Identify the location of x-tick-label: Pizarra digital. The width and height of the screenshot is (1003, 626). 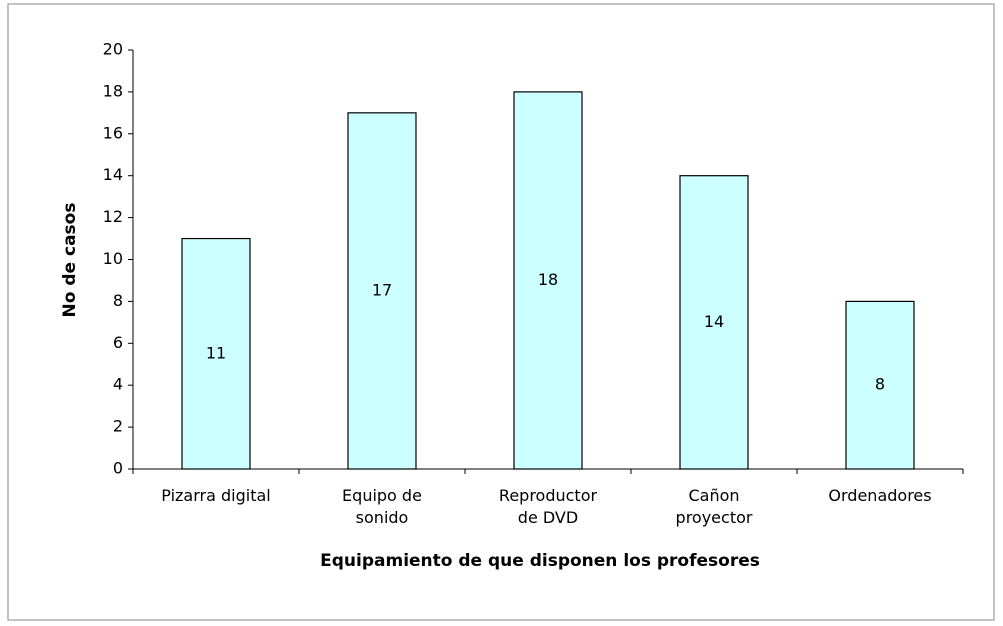
(216, 495).